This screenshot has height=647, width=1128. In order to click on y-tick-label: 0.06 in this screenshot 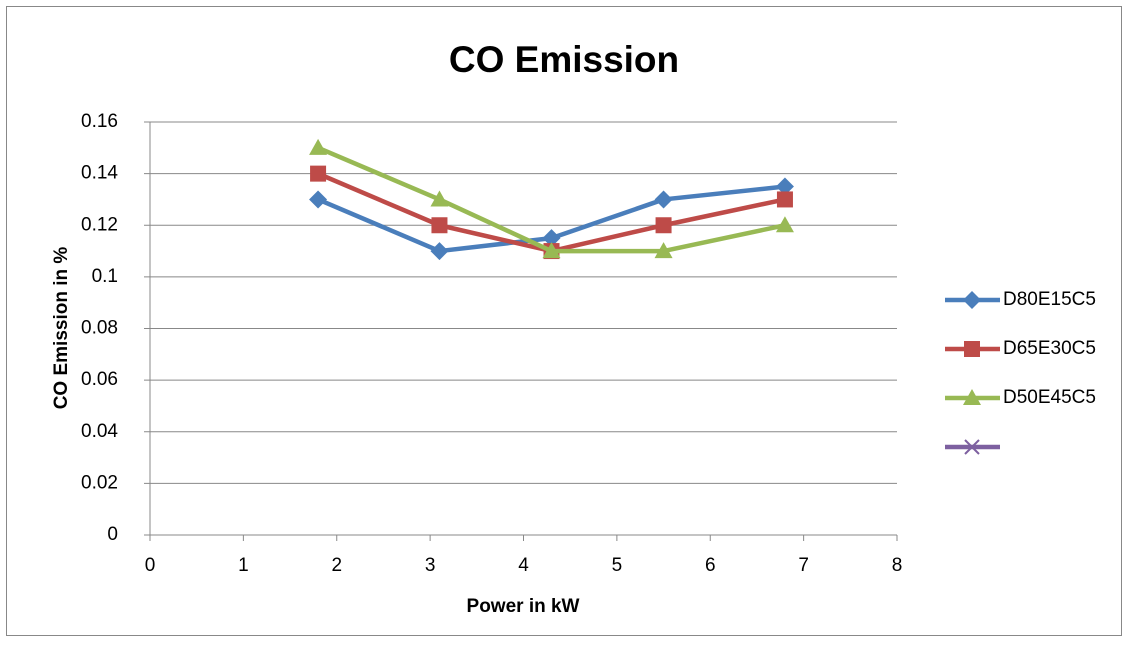, I will do `click(99, 379)`.